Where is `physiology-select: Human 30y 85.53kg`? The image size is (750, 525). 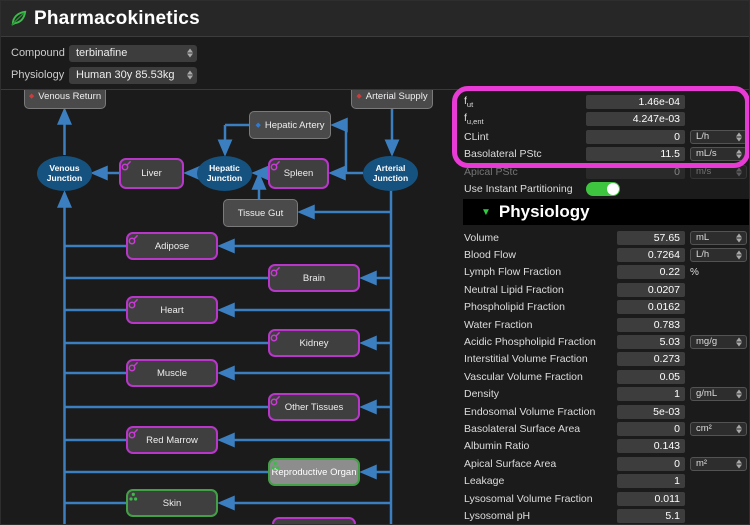
physiology-select: Human 30y 85.53kg is located at coordinates (133, 75).